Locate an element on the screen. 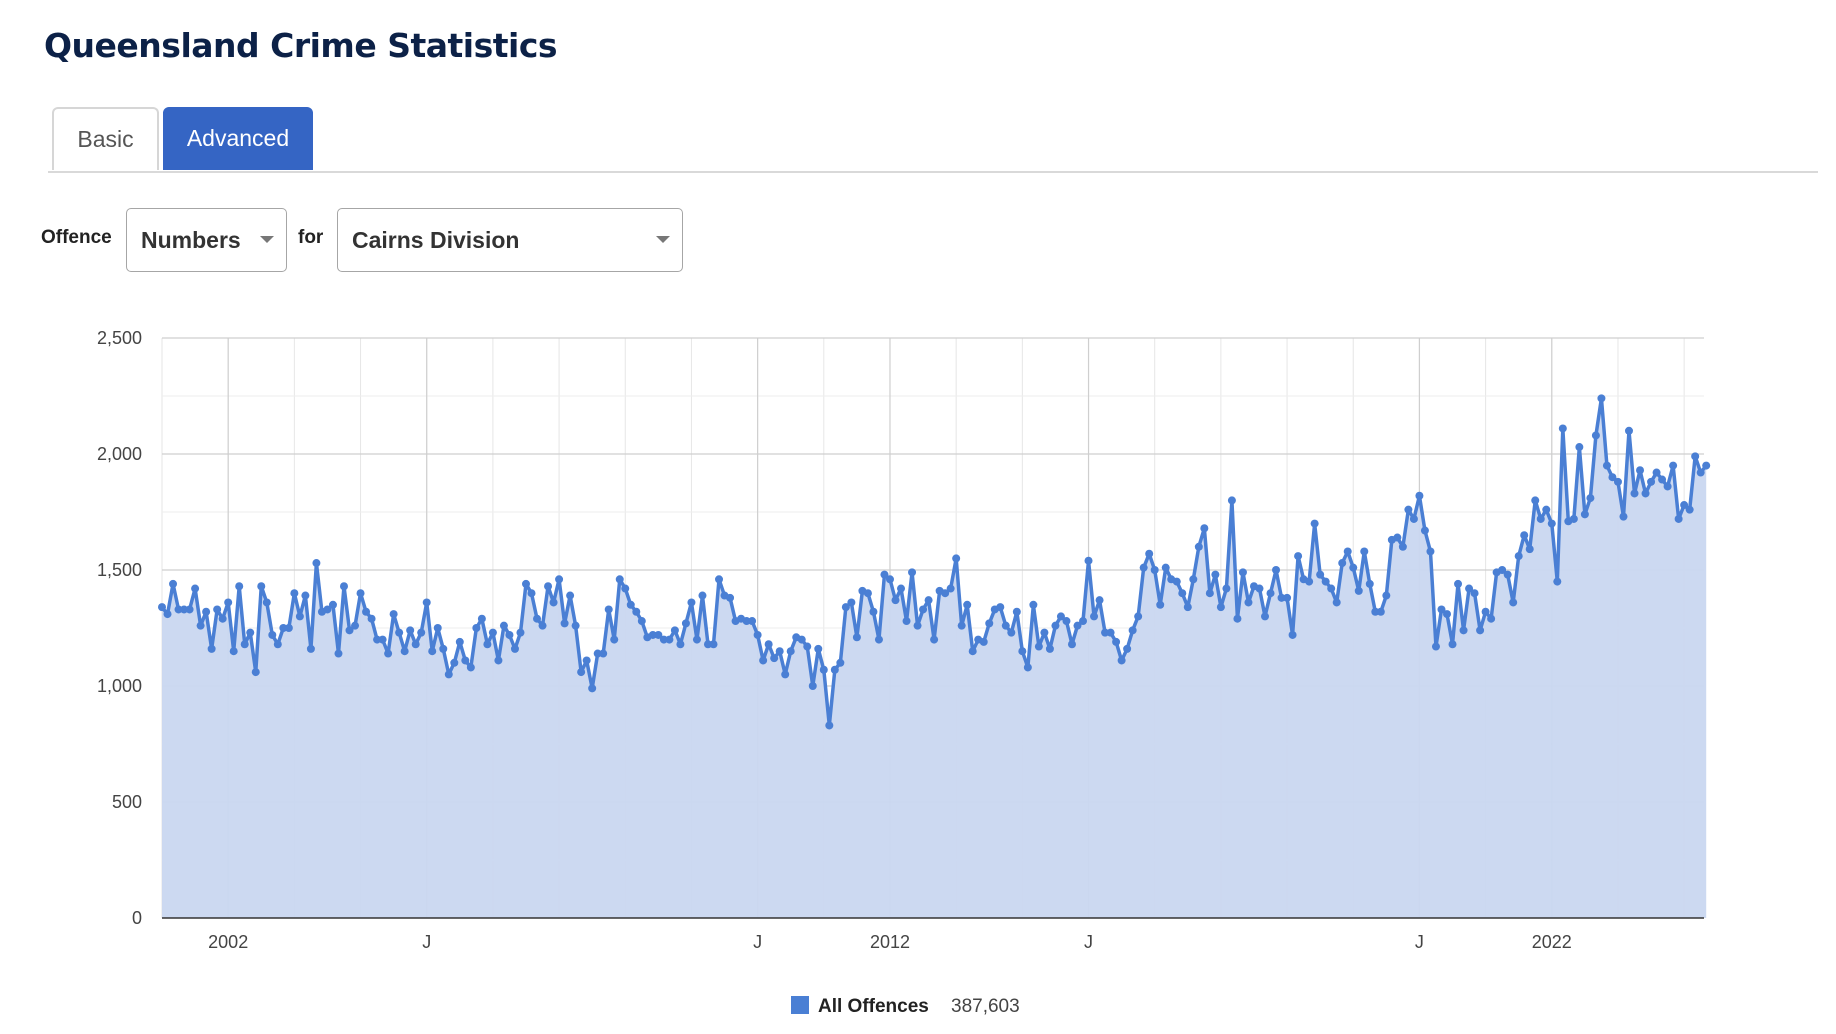  region-select: Cairns Division is located at coordinates (510, 240).